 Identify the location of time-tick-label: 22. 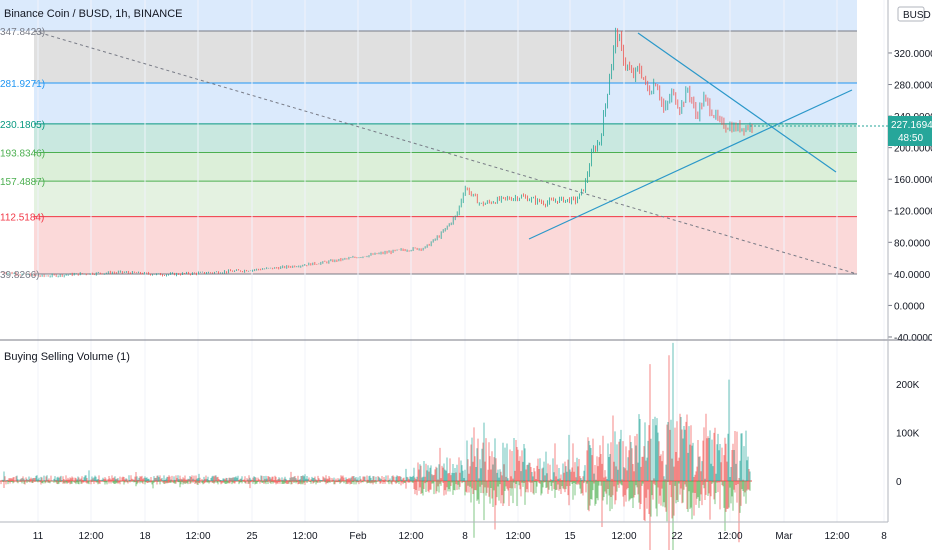
(677, 536).